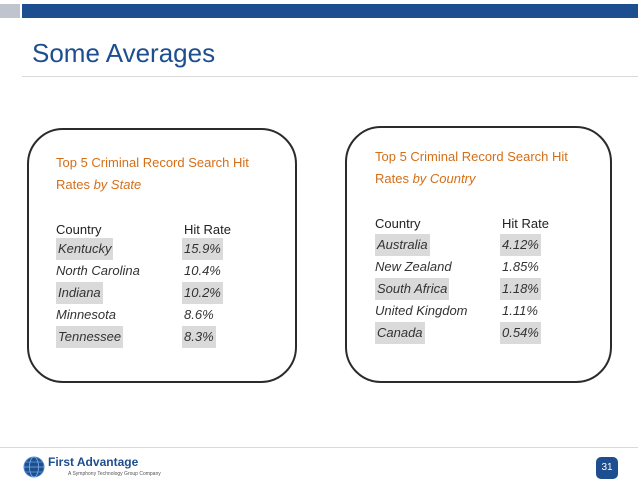  Describe the element at coordinates (413, 266) in the screenshot. I see `row-name: New Zealand` at that location.